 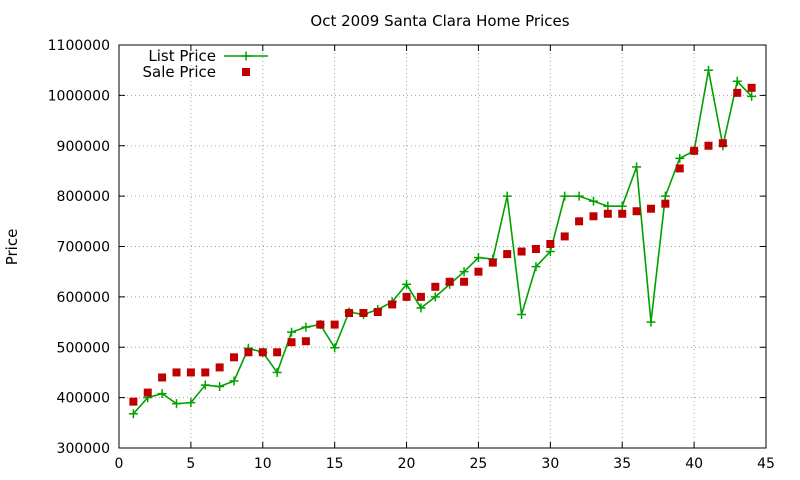 What do you see at coordinates (179, 72) in the screenshot?
I see `legend-label-sale-price: Sale Price` at bounding box center [179, 72].